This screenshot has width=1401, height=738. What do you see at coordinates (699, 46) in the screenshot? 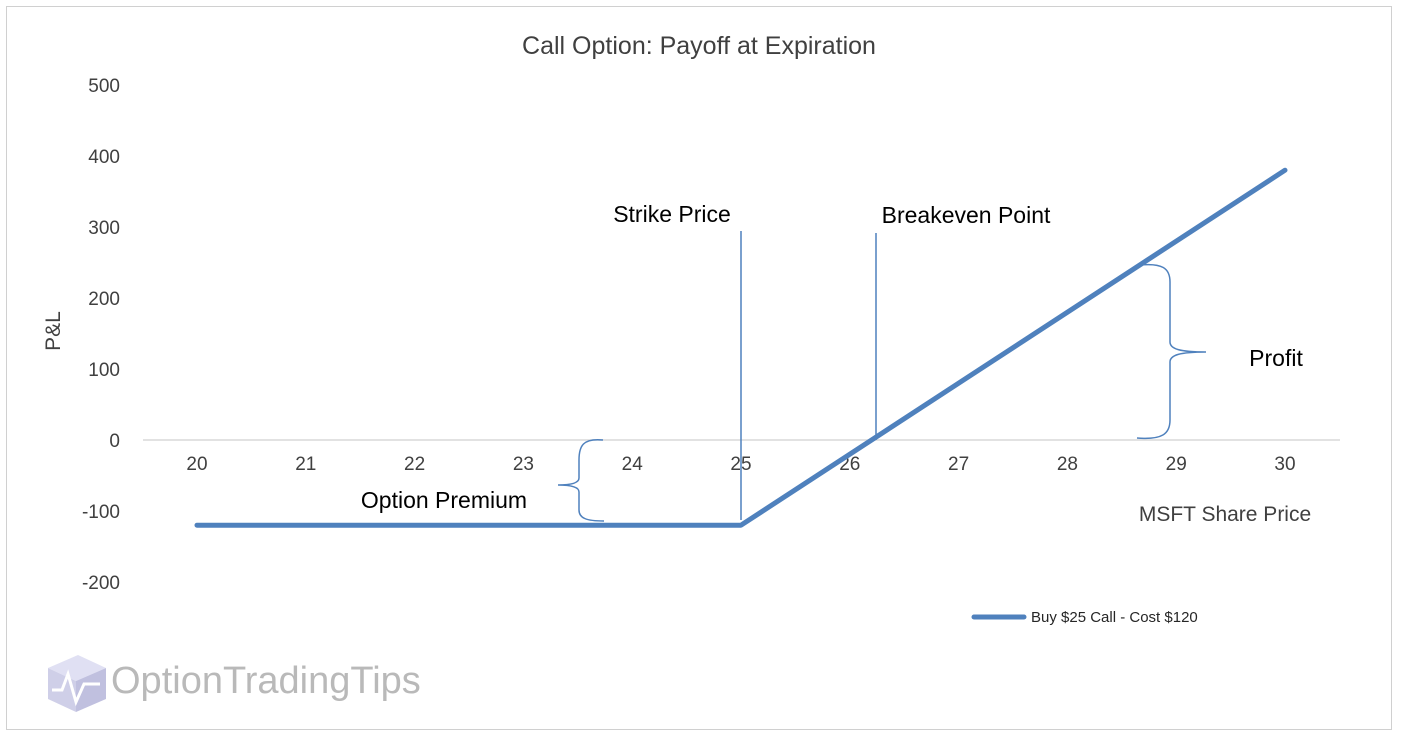
I see `chart-title: Call Option: Payoff at Expiration` at bounding box center [699, 46].